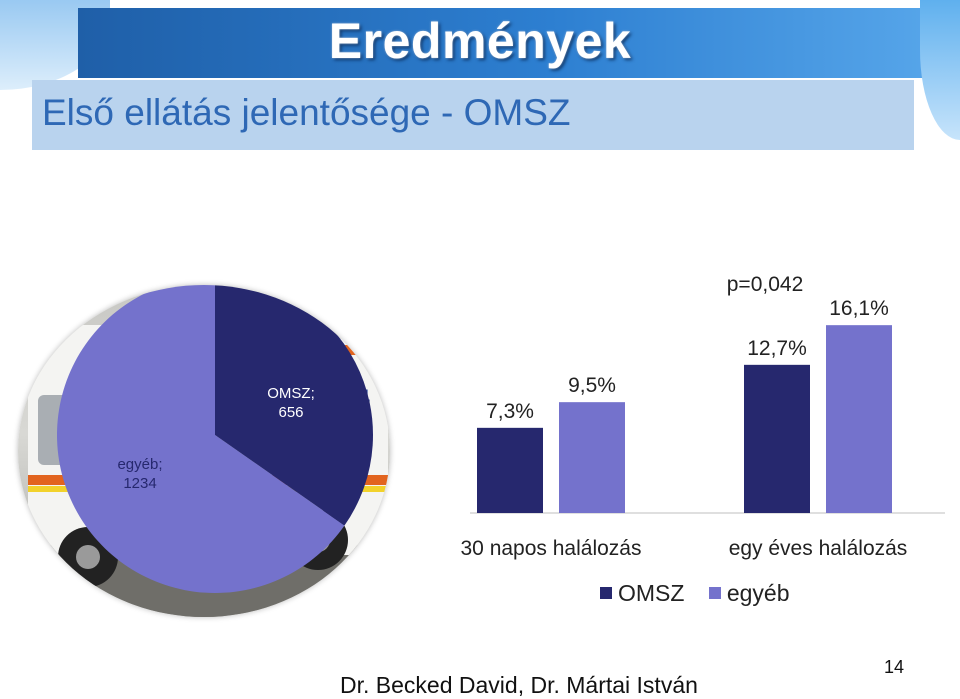 Image resolution: width=960 pixels, height=699 pixels. I want to click on pie-value-omsz: 656, so click(290, 412).